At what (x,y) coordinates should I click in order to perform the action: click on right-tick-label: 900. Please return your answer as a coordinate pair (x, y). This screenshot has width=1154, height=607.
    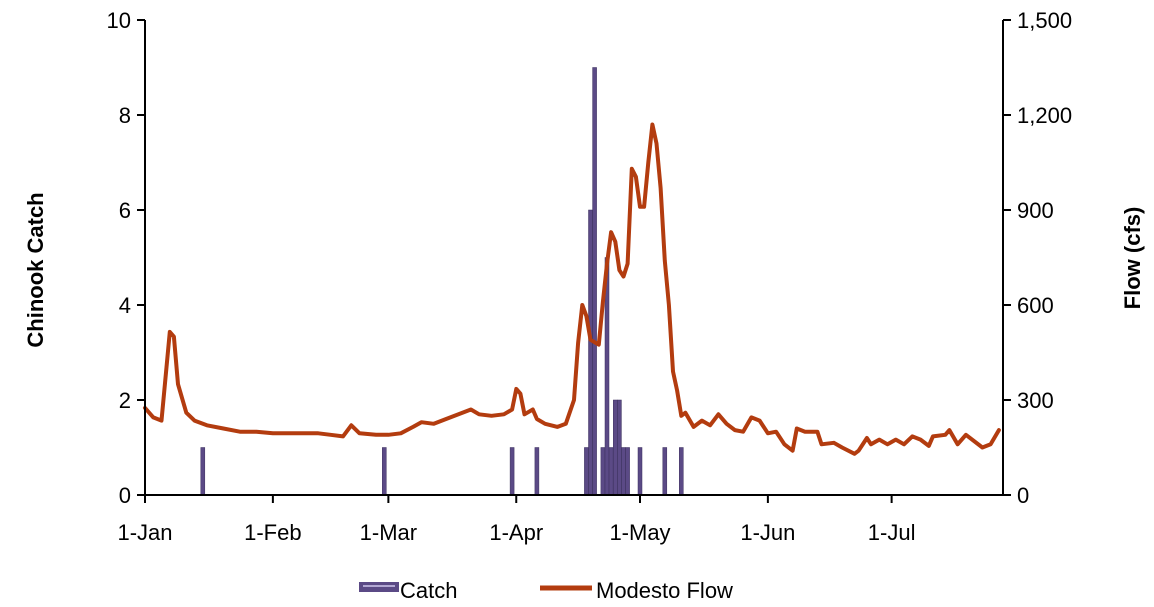
    Looking at the image, I should click on (1035, 210).